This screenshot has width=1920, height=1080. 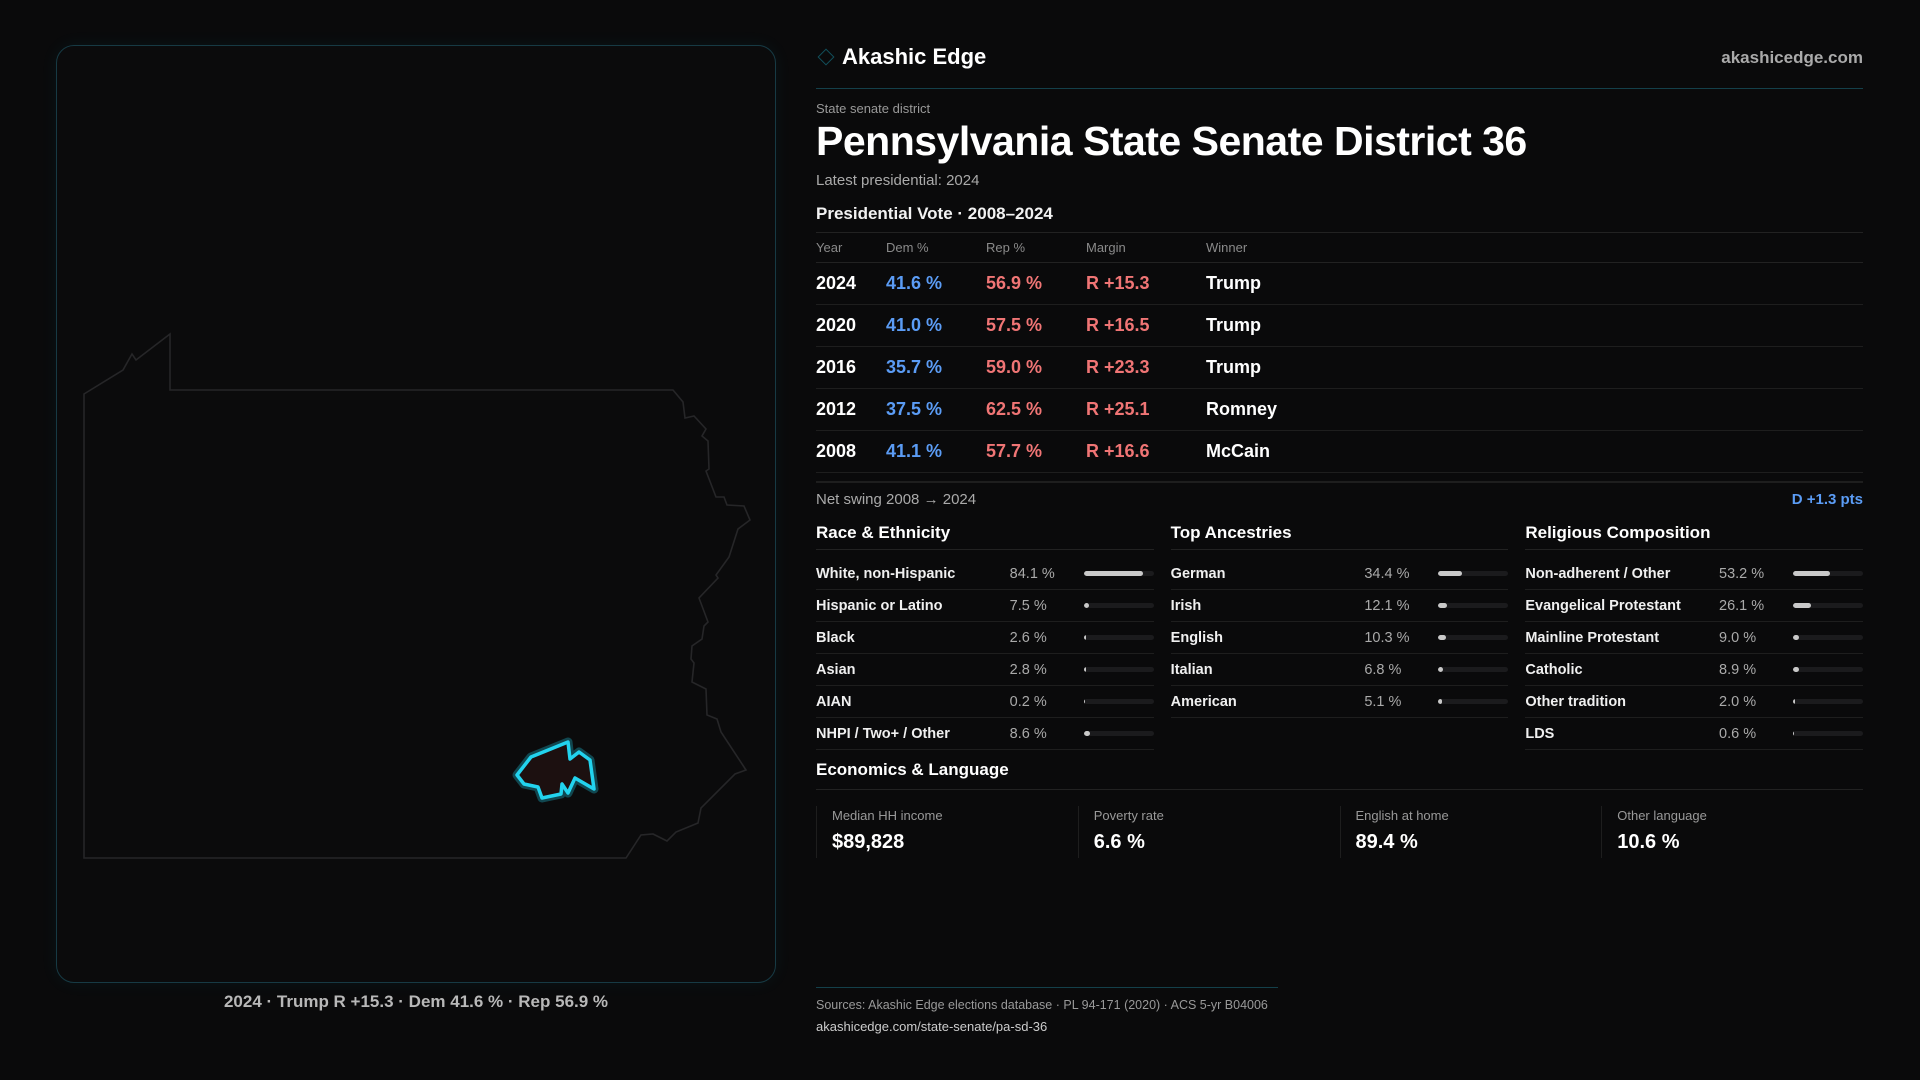 I want to click on winner-cell: Trump, so click(x=1234, y=283).